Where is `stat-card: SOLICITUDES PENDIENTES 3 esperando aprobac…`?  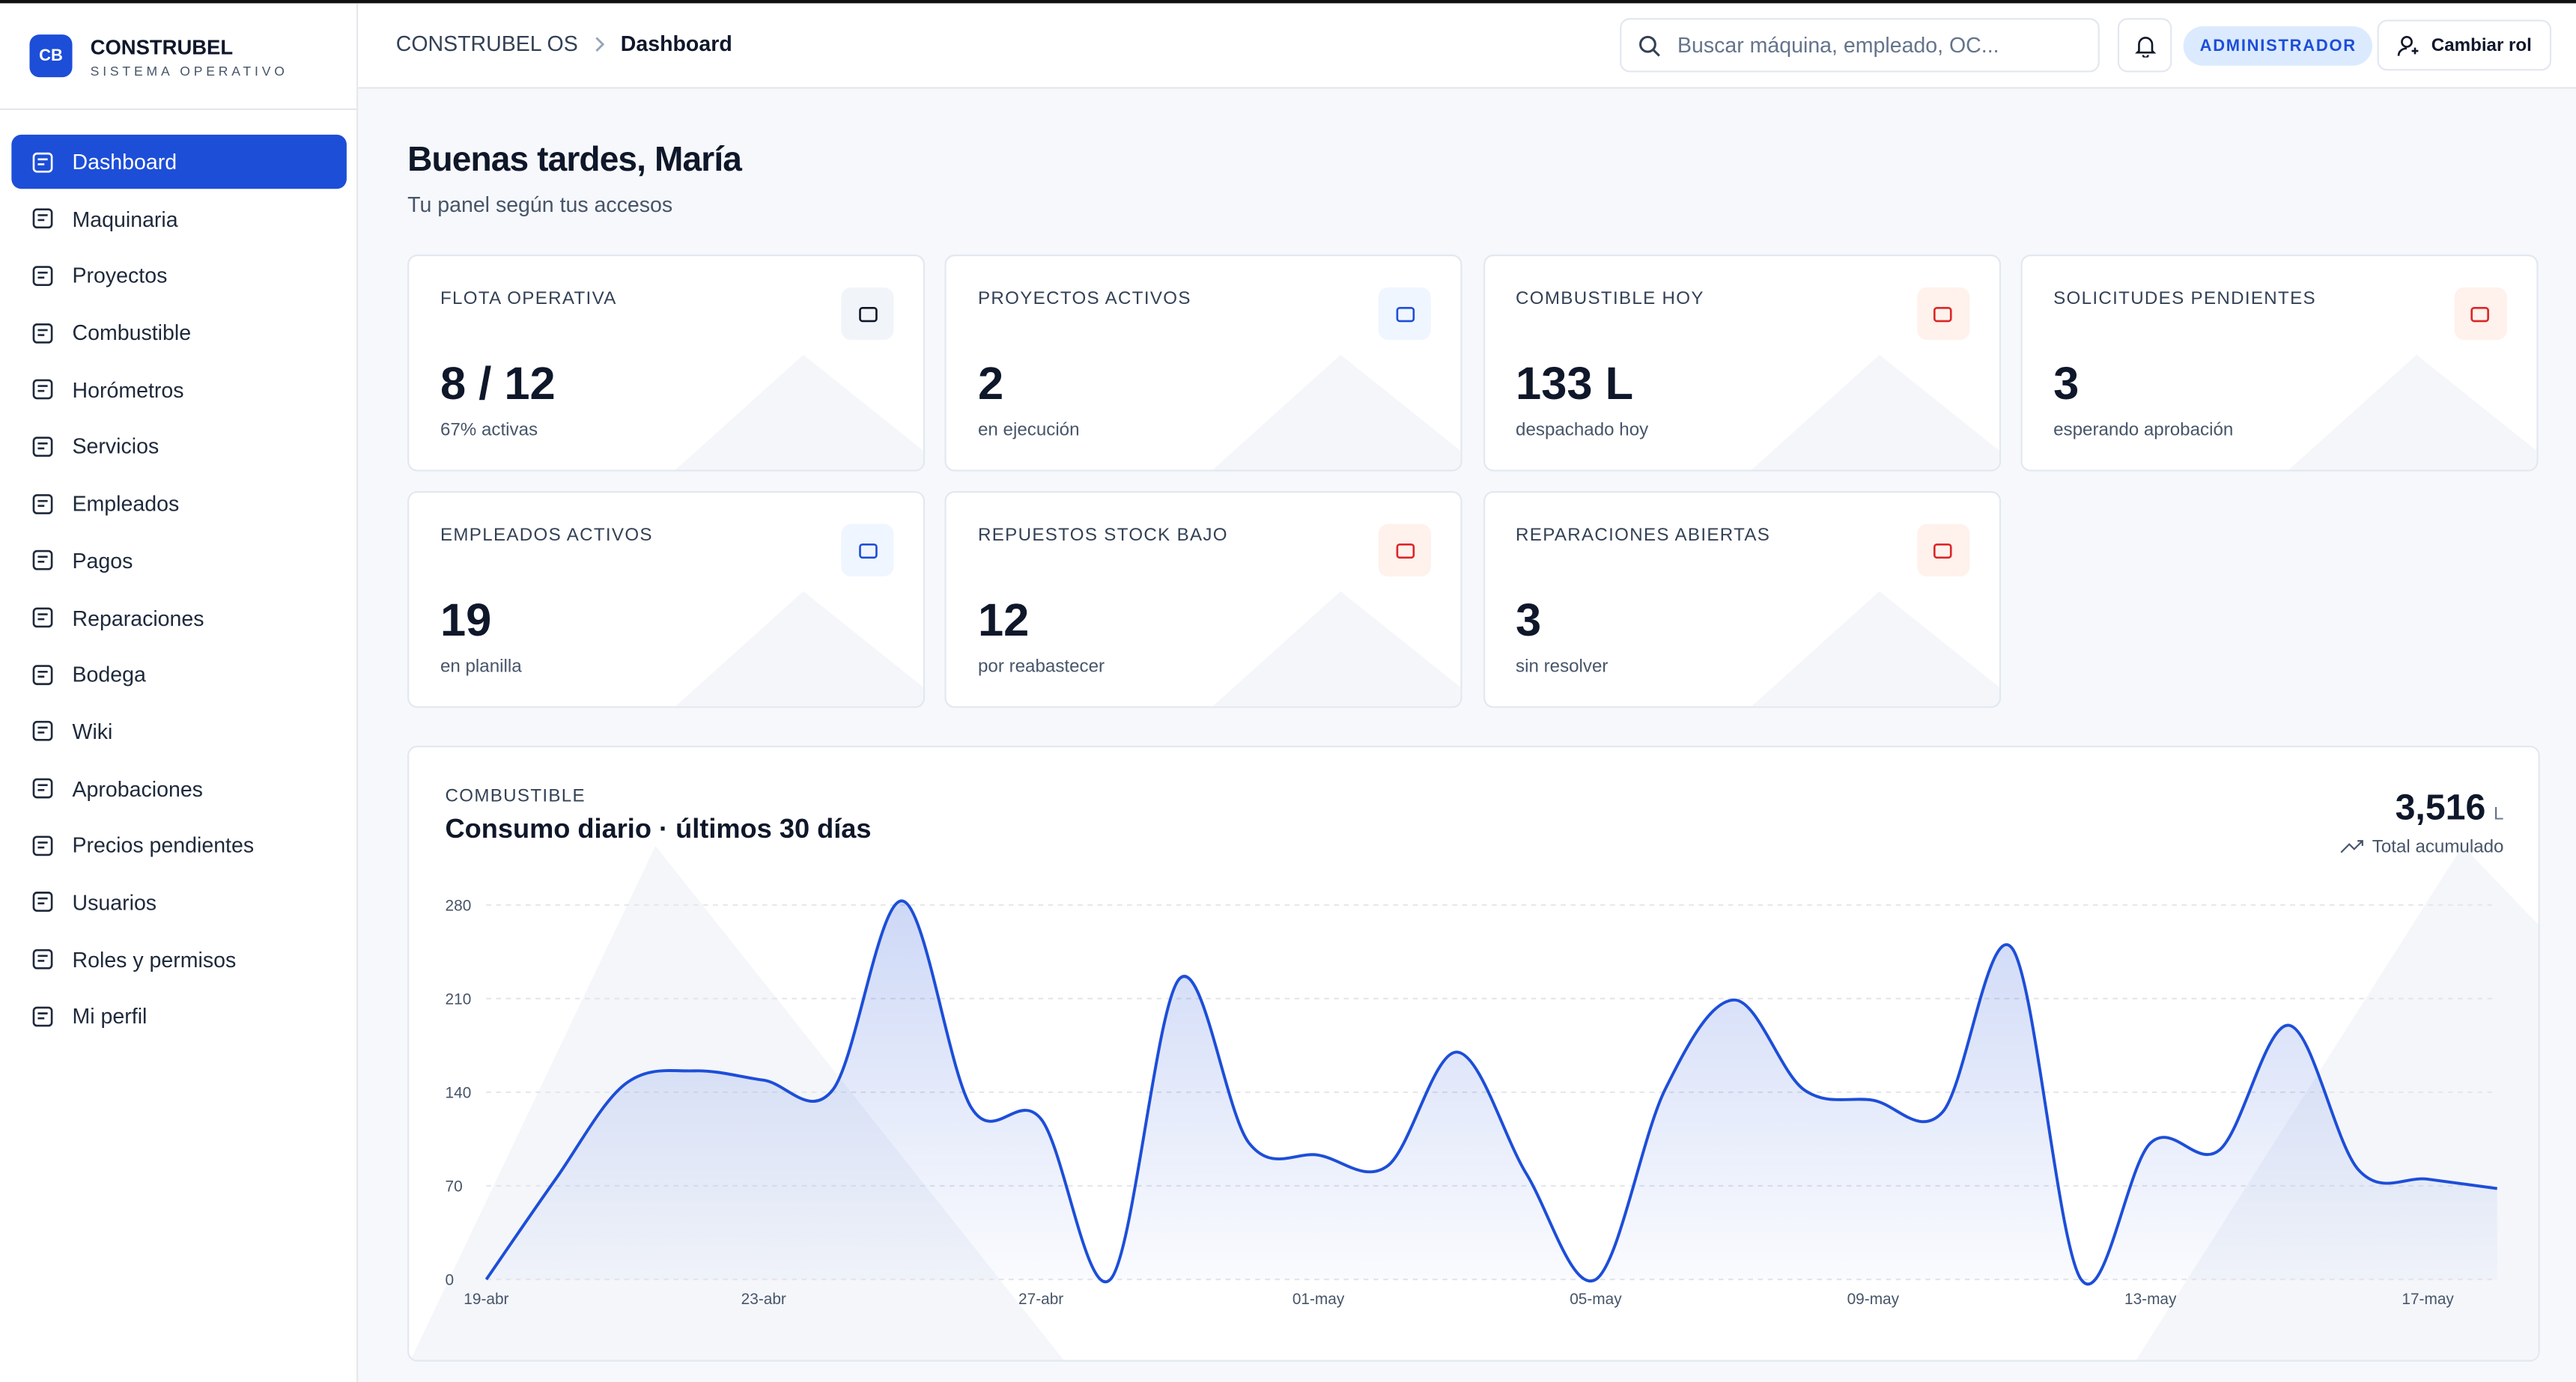
stat-card: SOLICITUDES PENDIENTES 3 esperando aprobac… is located at coordinates (2279, 364).